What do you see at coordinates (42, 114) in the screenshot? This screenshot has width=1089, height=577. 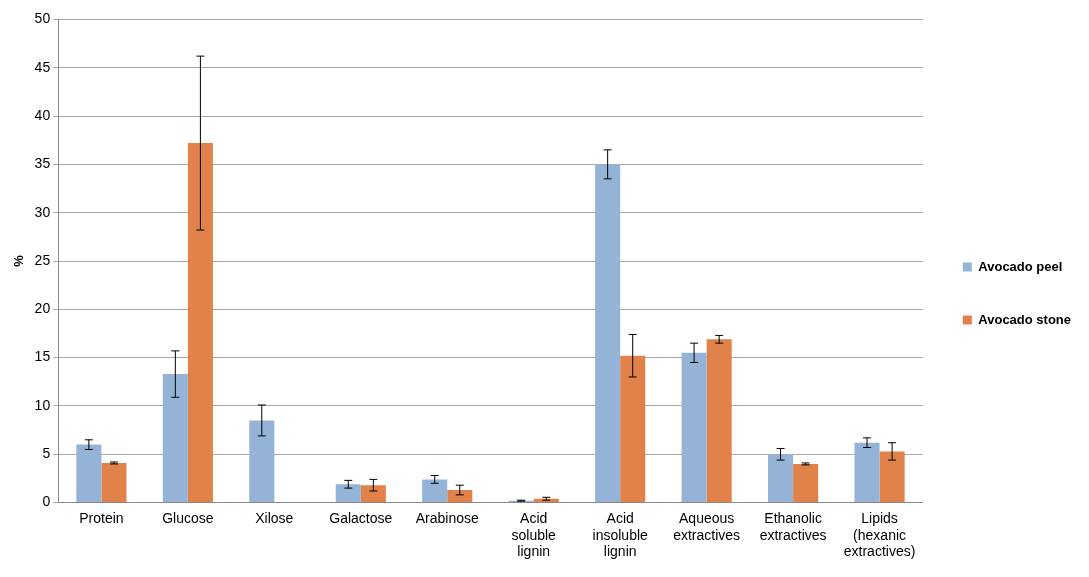 I see `y-tick-label: 40` at bounding box center [42, 114].